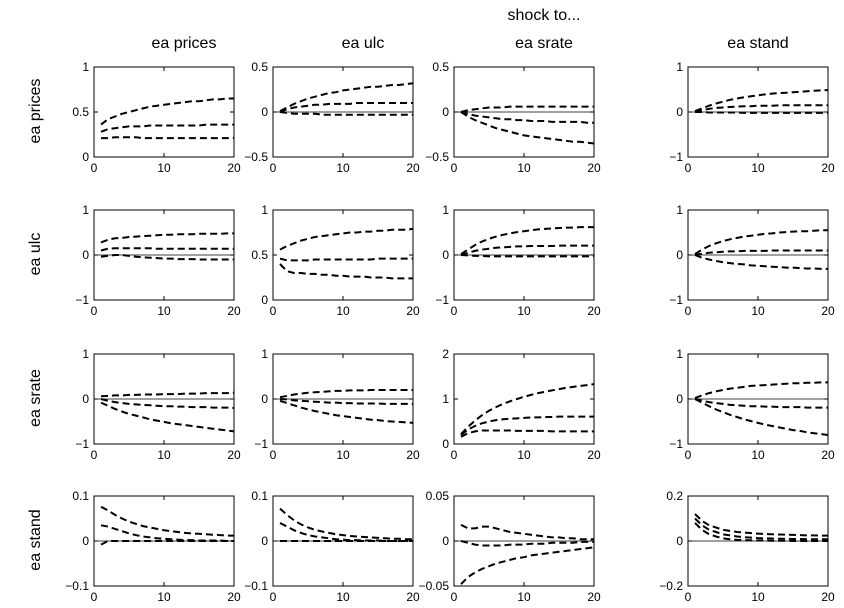  What do you see at coordinates (343, 255) in the screenshot?
I see `panel-frame` at bounding box center [343, 255].